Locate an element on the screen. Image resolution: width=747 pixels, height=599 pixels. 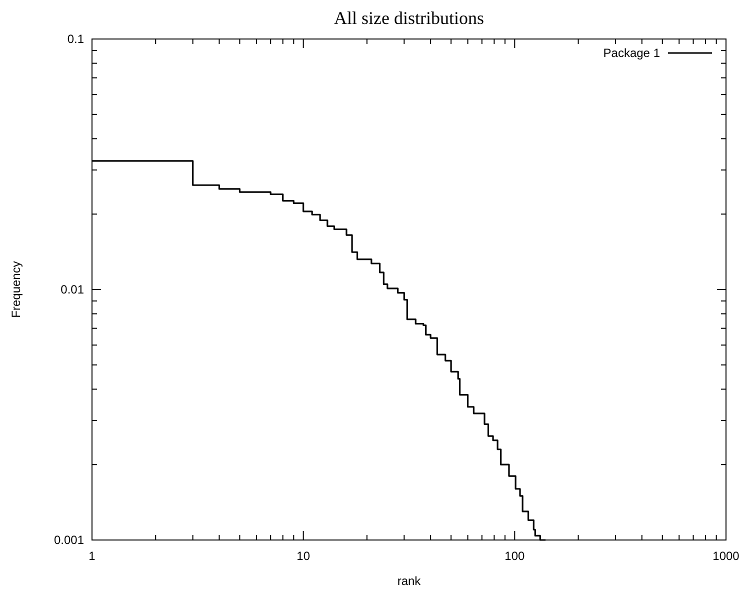
legend-label: Package 1 is located at coordinates (631, 53).